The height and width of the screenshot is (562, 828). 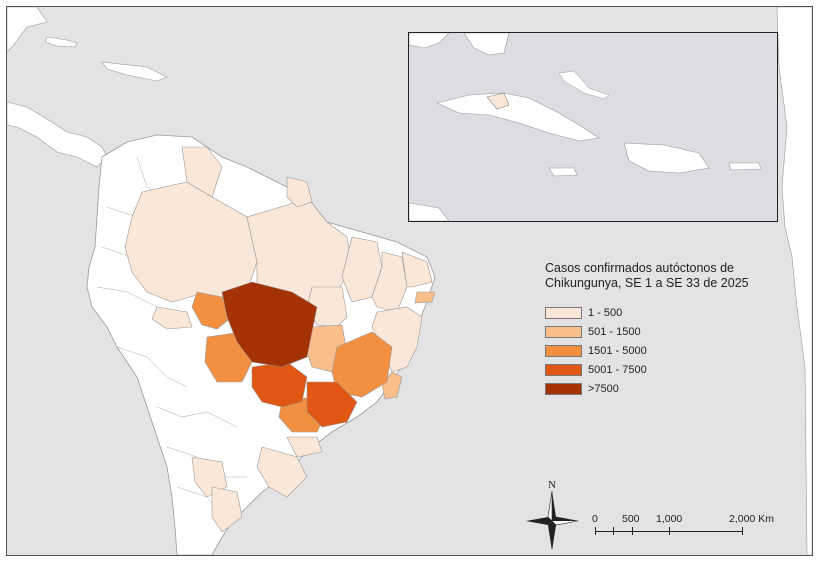 What do you see at coordinates (429, 41) in the screenshot?
I see `north-america-coast` at bounding box center [429, 41].